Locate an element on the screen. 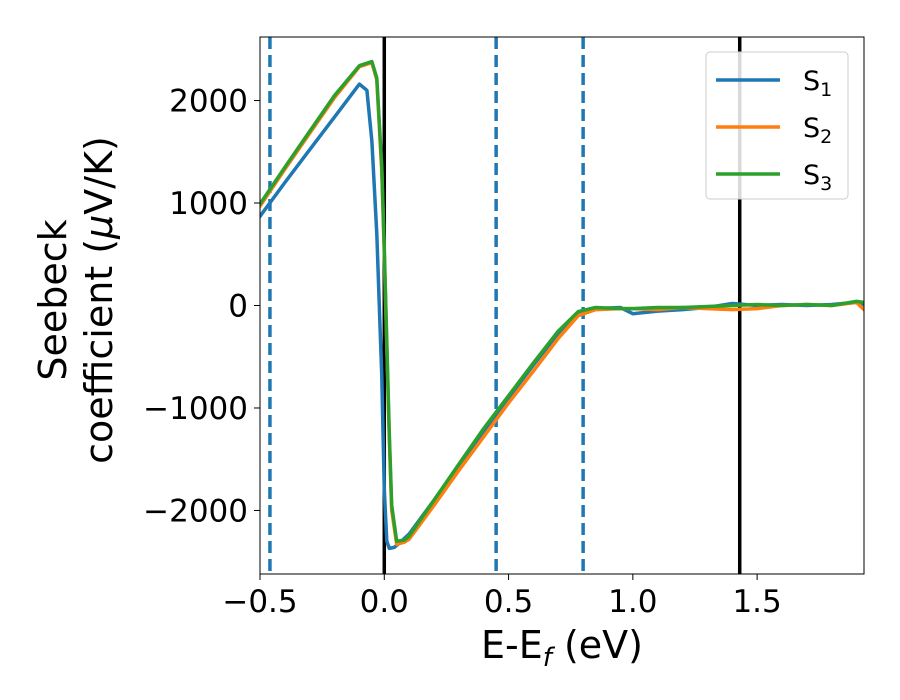 This screenshot has height=700, width=900. x-tick-label: 1.5 is located at coordinates (756, 602).